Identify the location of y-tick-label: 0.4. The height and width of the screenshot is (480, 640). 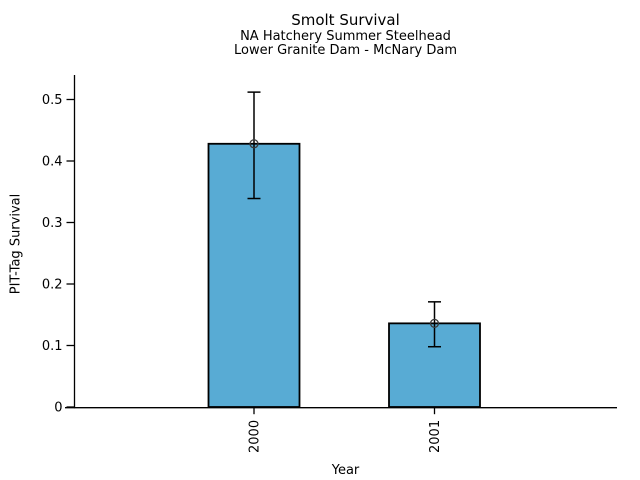
(52, 162).